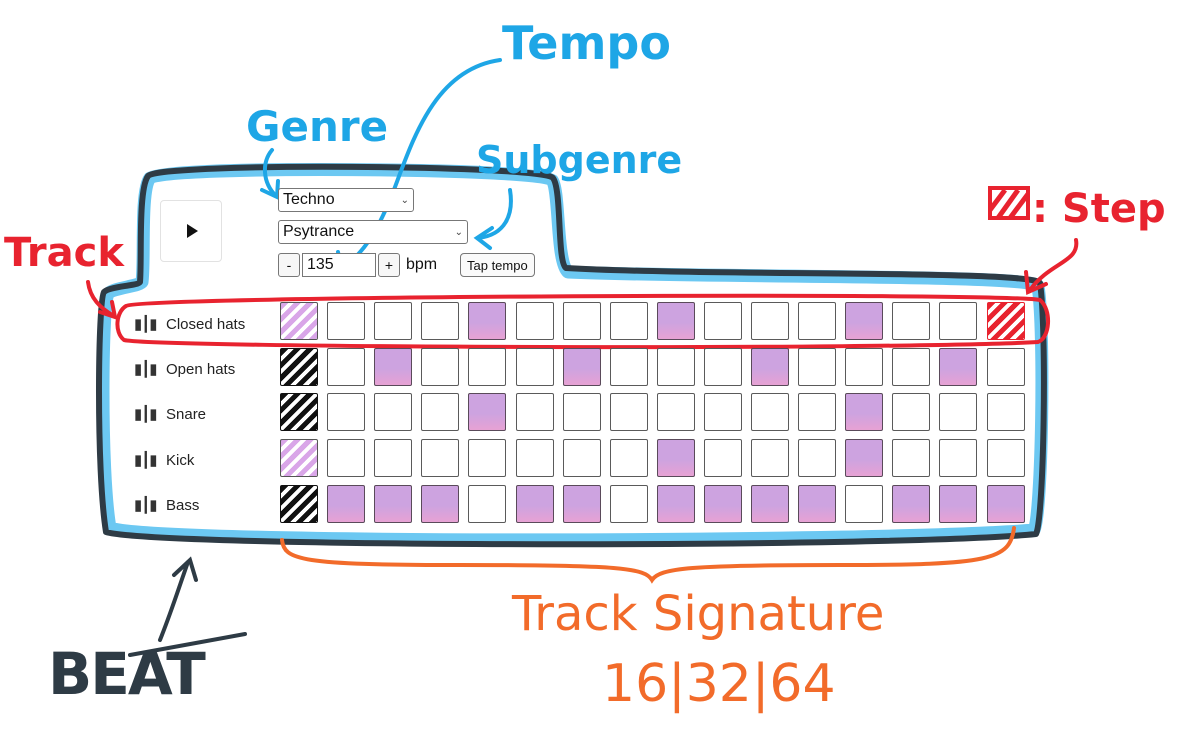 The width and height of the screenshot is (1200, 752). What do you see at coordinates (180, 460) in the screenshot?
I see `track-name: Kick` at bounding box center [180, 460].